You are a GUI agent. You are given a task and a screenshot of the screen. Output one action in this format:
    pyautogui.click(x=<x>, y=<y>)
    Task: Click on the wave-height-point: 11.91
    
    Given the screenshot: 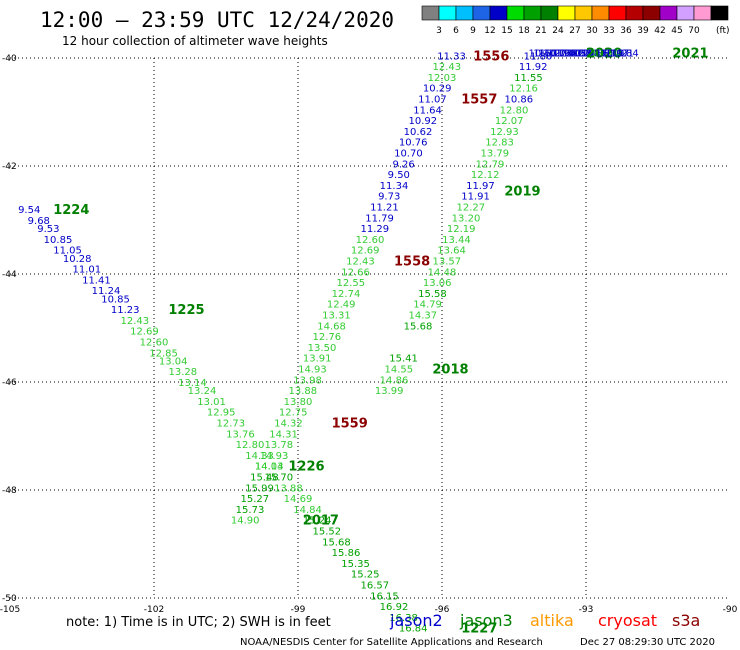 What is the action you would take?
    pyautogui.click(x=475, y=197)
    